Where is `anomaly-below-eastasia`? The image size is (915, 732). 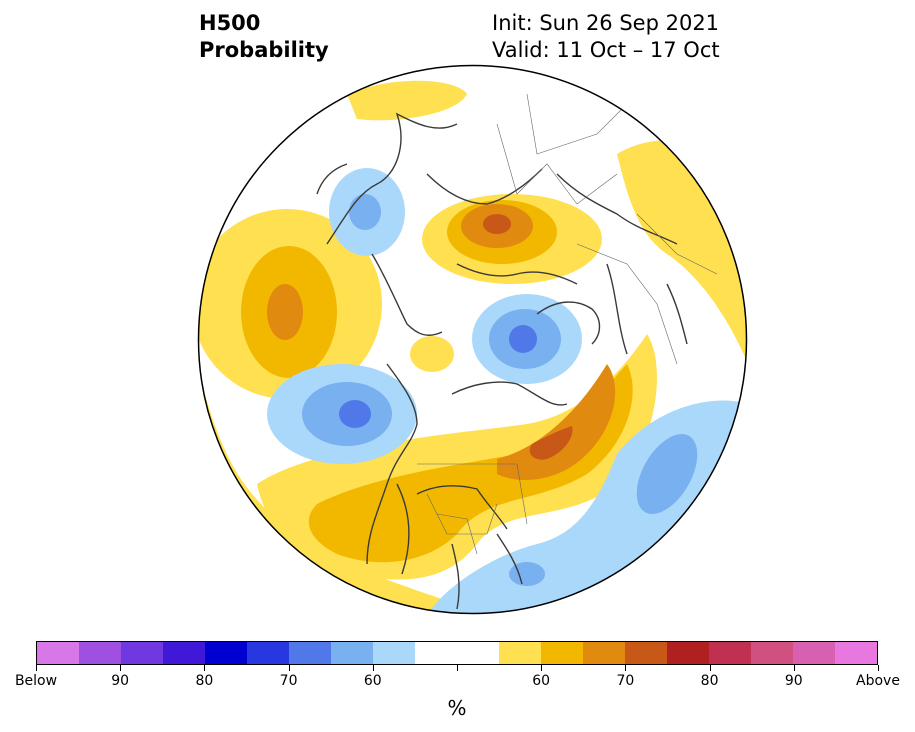 anomaly-below-eastasia is located at coordinates (367, 212).